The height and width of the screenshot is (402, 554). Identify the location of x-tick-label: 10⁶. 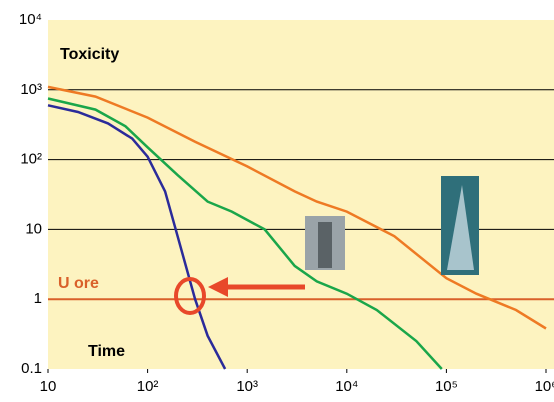
(544, 386).